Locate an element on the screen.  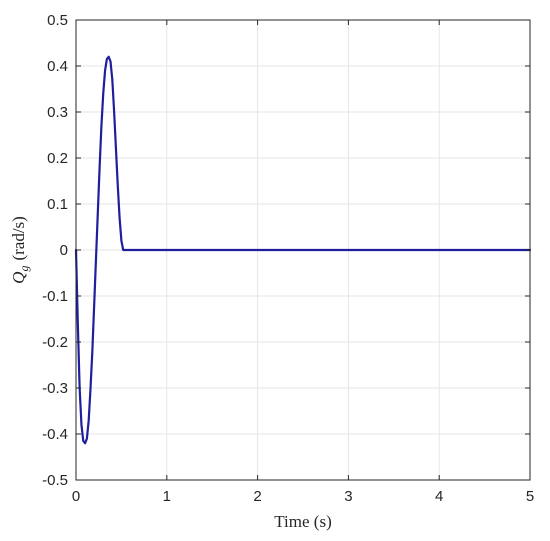
x-tick-label: 5 is located at coordinates (530, 496).